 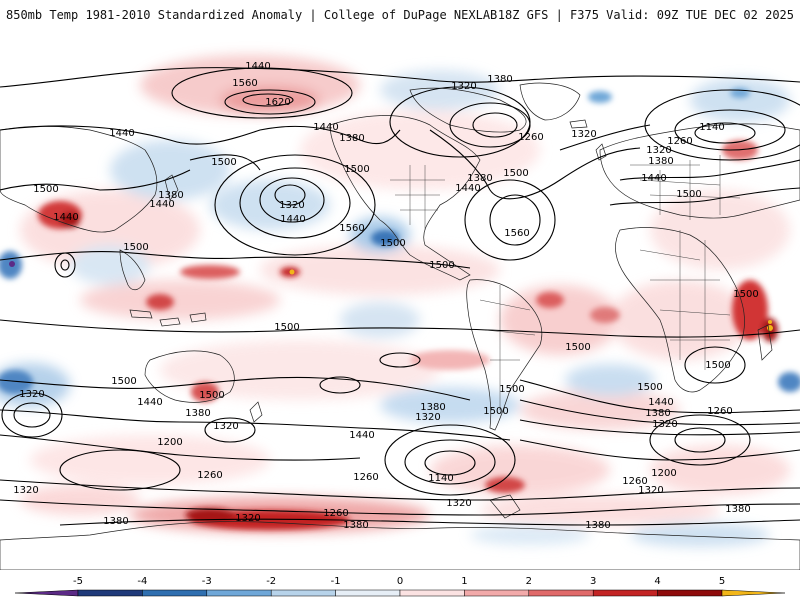 What do you see at coordinates (78, 581) in the screenshot?
I see `legend-tick-label: -5` at bounding box center [78, 581].